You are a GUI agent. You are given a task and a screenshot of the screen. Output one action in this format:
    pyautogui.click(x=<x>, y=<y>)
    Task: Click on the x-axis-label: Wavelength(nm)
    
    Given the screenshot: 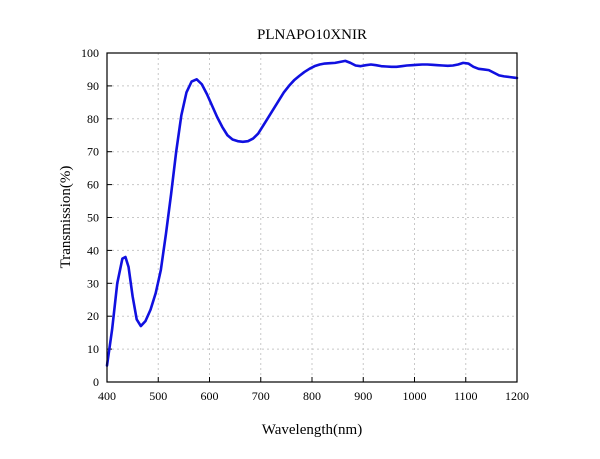 What is the action you would take?
    pyautogui.click(x=312, y=430)
    